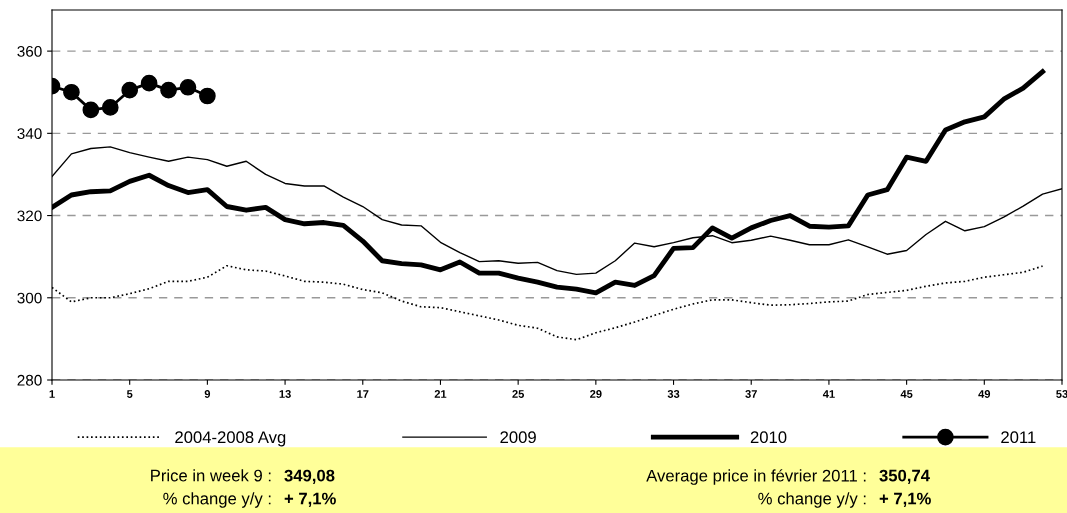 The height and width of the screenshot is (513, 1067). What do you see at coordinates (29, 134) in the screenshot?
I see `y-tick-label: 340` at bounding box center [29, 134].